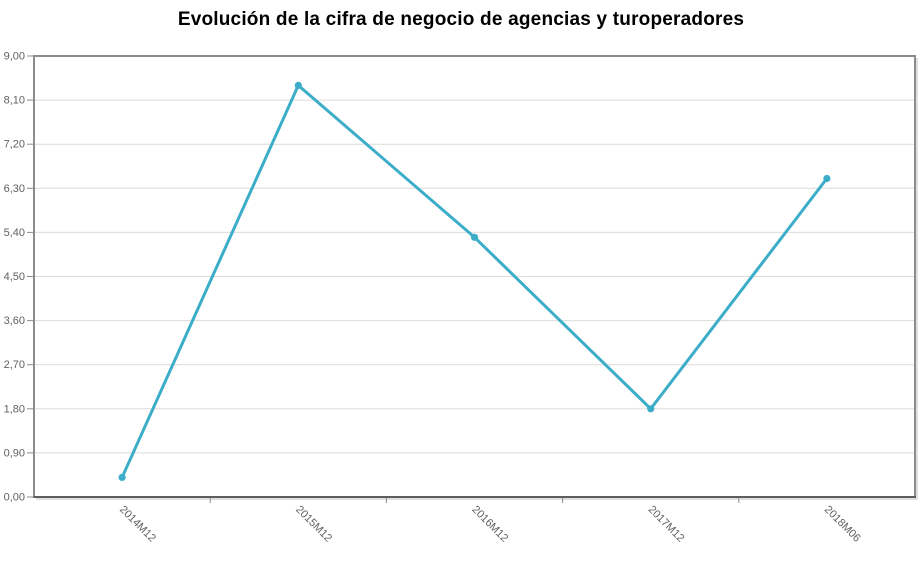 The image size is (922, 571). I want to click on y-tick-label: 2,70, so click(14, 365).